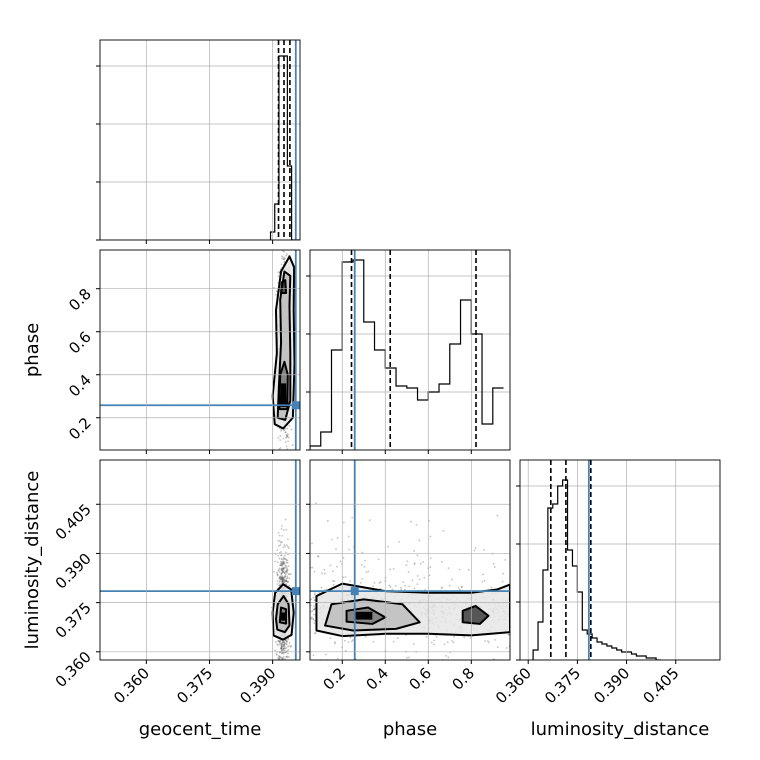 The height and width of the screenshot is (760, 760). Describe the element at coordinates (562, 685) in the screenshot. I see `x-tick-label: 0.375` at that location.